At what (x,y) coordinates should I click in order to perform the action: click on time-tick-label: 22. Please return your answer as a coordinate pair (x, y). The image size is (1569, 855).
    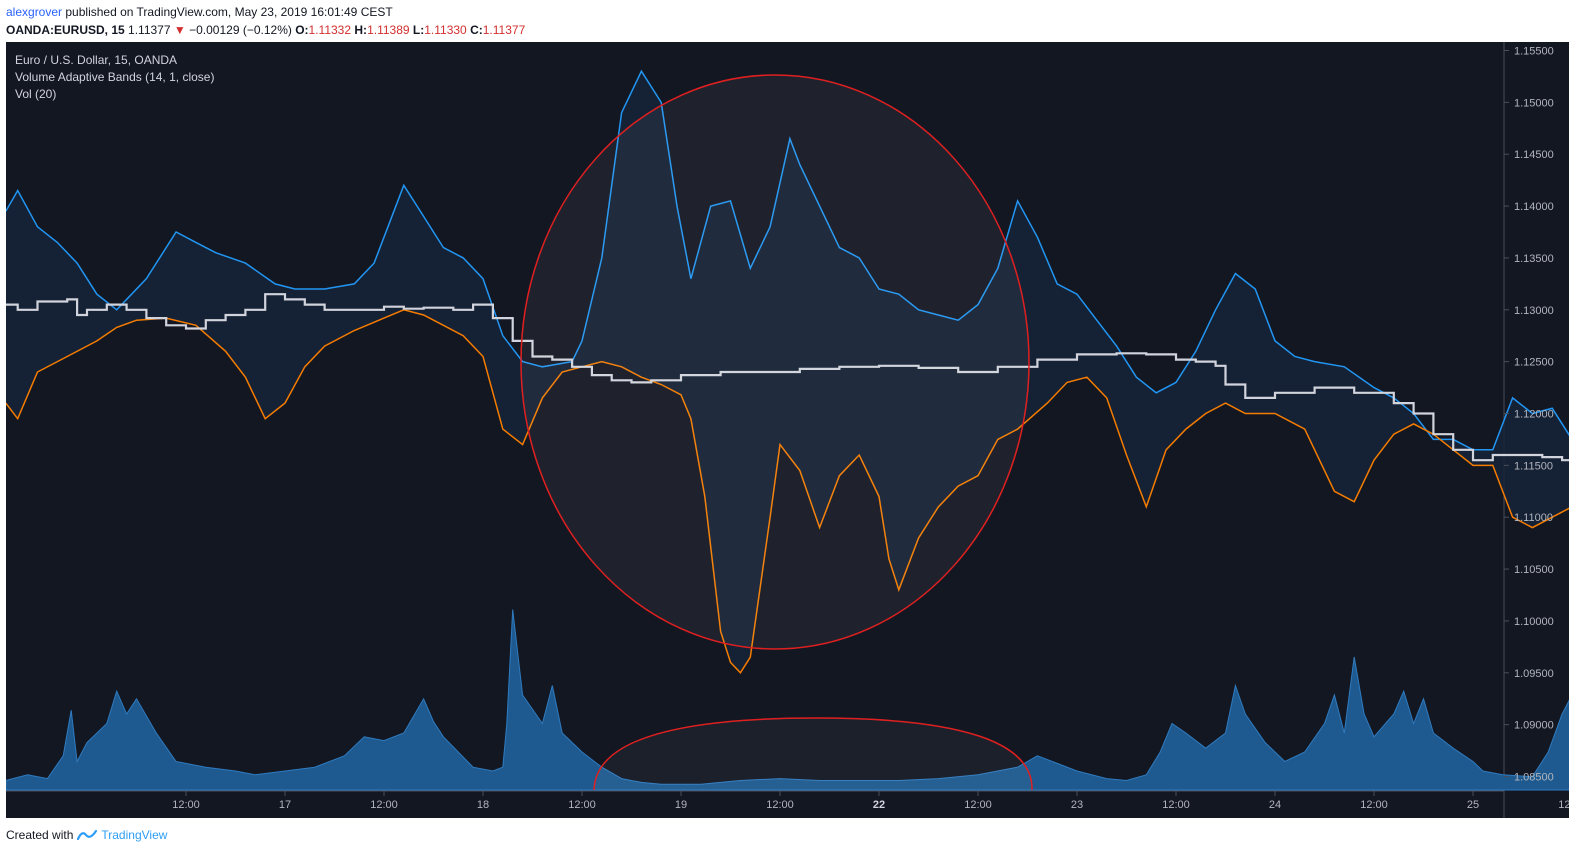
    Looking at the image, I should click on (879, 805).